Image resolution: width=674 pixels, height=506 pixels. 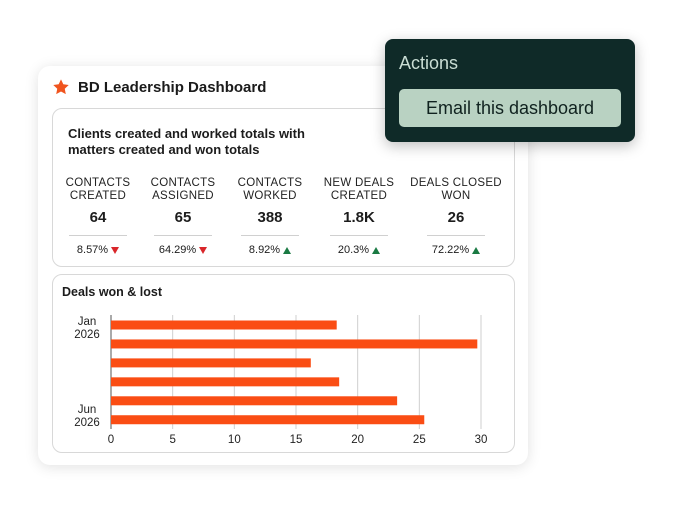 What do you see at coordinates (183, 189) in the screenshot?
I see `kpi-metric-label: CONTACTS ASSIGNED` at bounding box center [183, 189].